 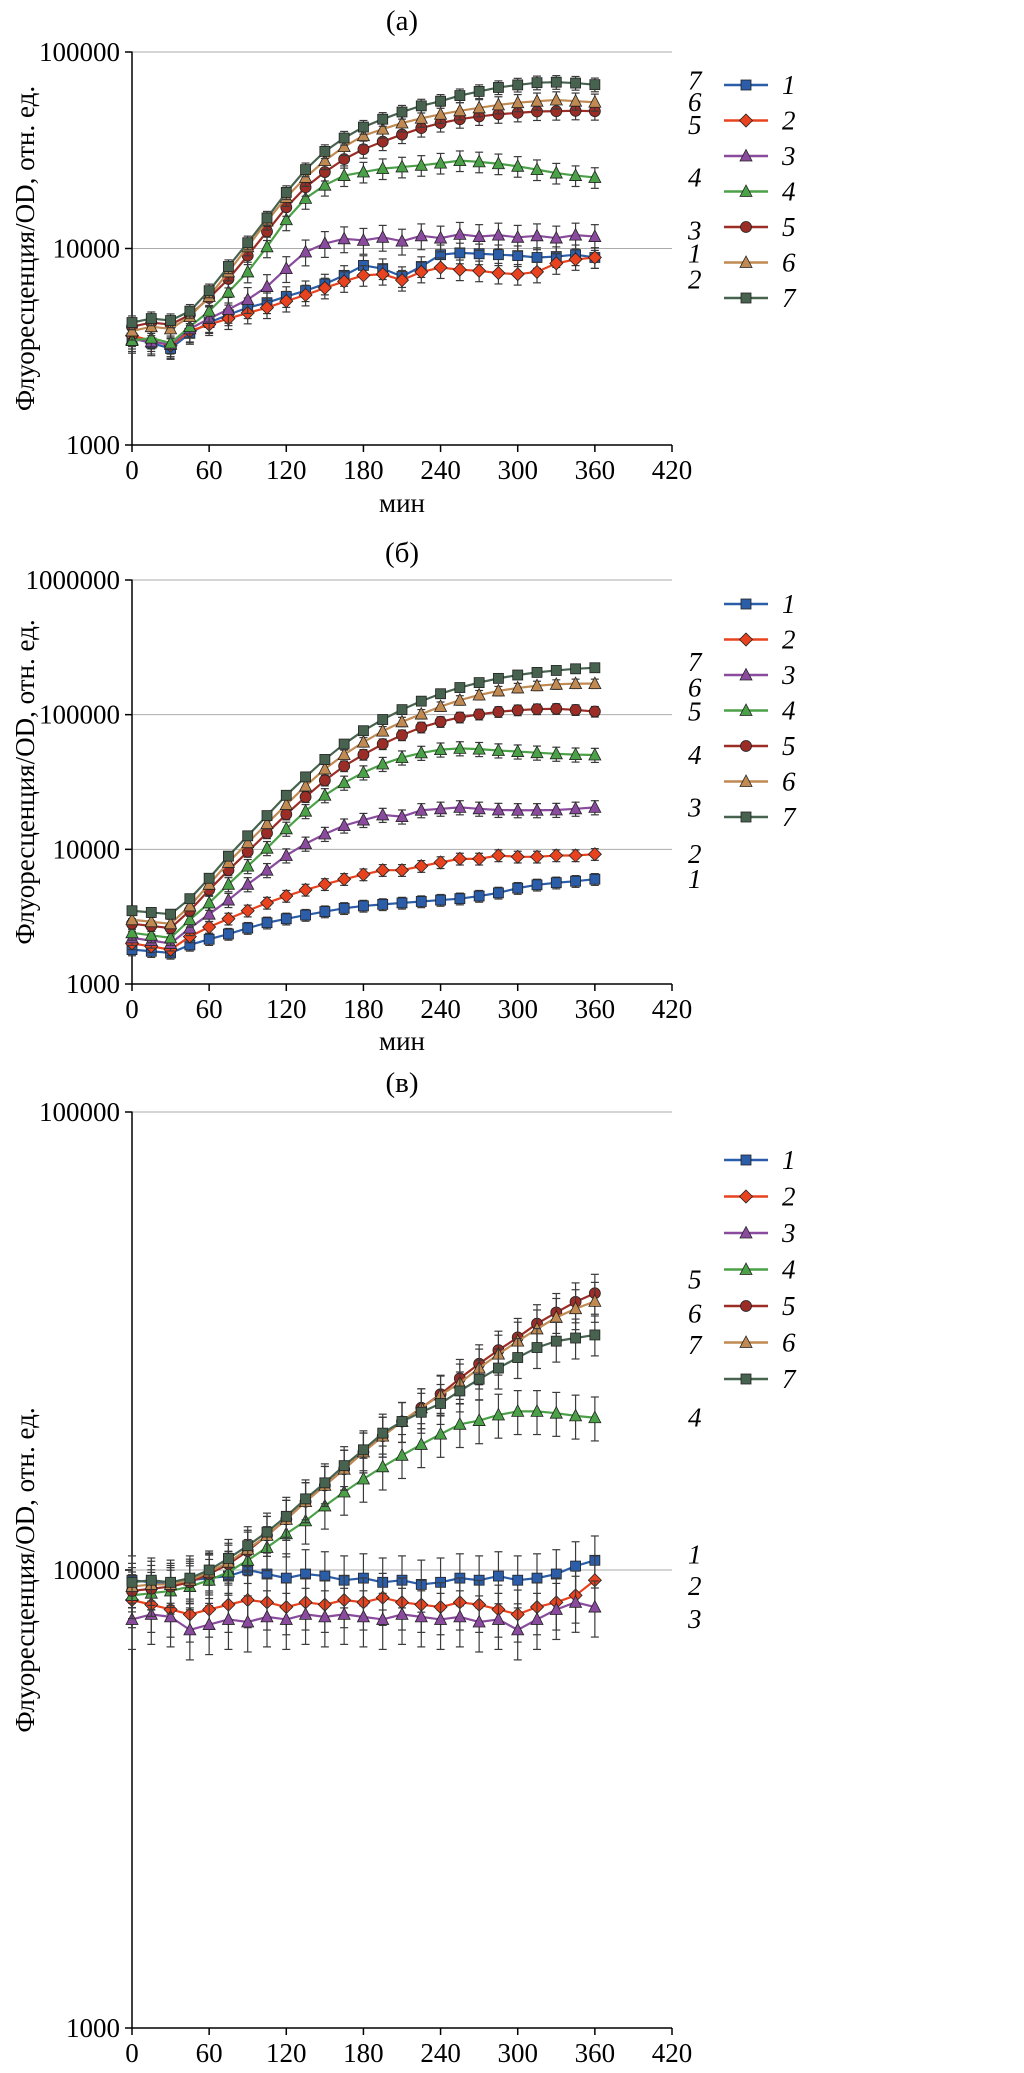 What do you see at coordinates (73, 580) in the screenshot?
I see `y-tick-label: 1000000` at bounding box center [73, 580].